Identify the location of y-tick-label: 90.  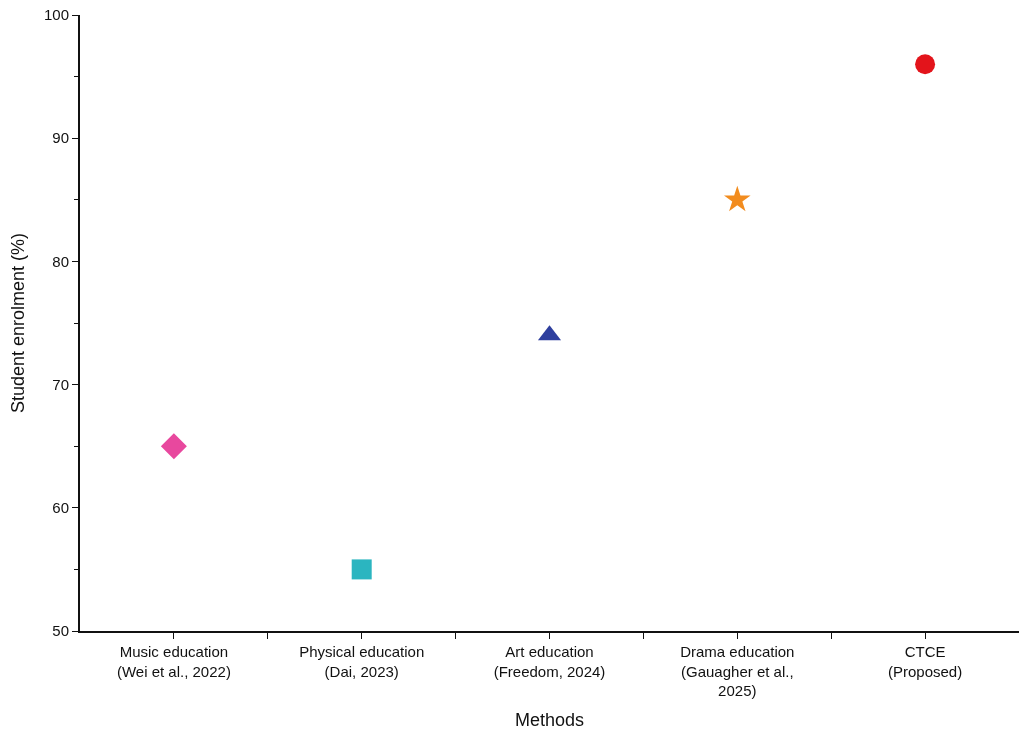
(60, 138).